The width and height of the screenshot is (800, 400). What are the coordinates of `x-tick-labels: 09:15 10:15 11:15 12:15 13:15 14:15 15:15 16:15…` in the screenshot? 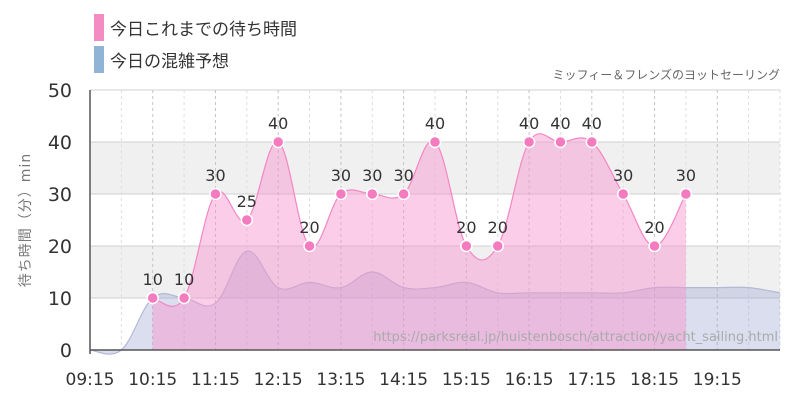 It's located at (404, 380).